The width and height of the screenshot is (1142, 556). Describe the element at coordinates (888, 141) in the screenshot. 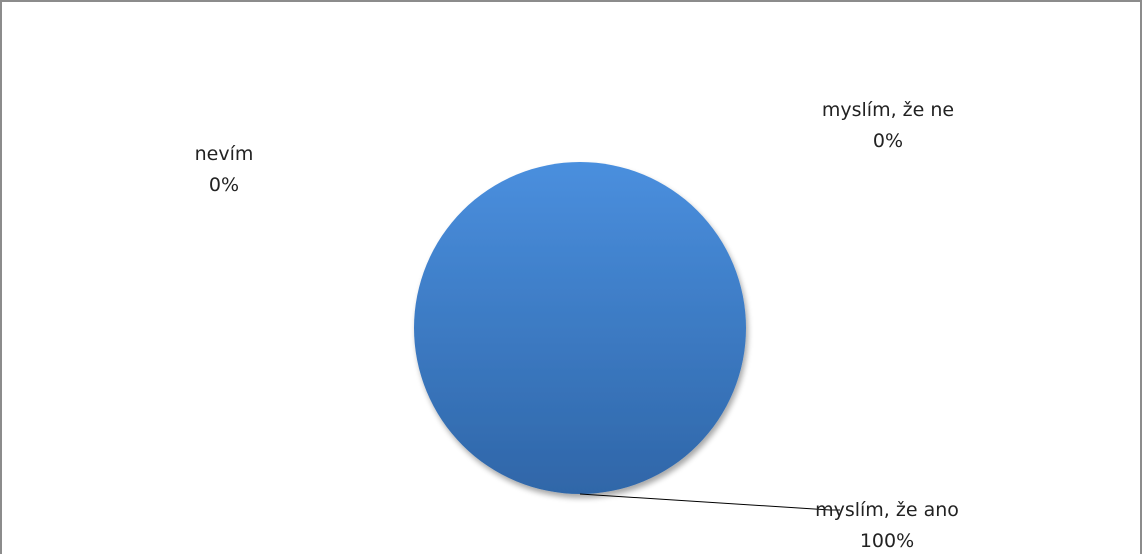

I see `label-myslim-ze-ne-value: 0%` at that location.